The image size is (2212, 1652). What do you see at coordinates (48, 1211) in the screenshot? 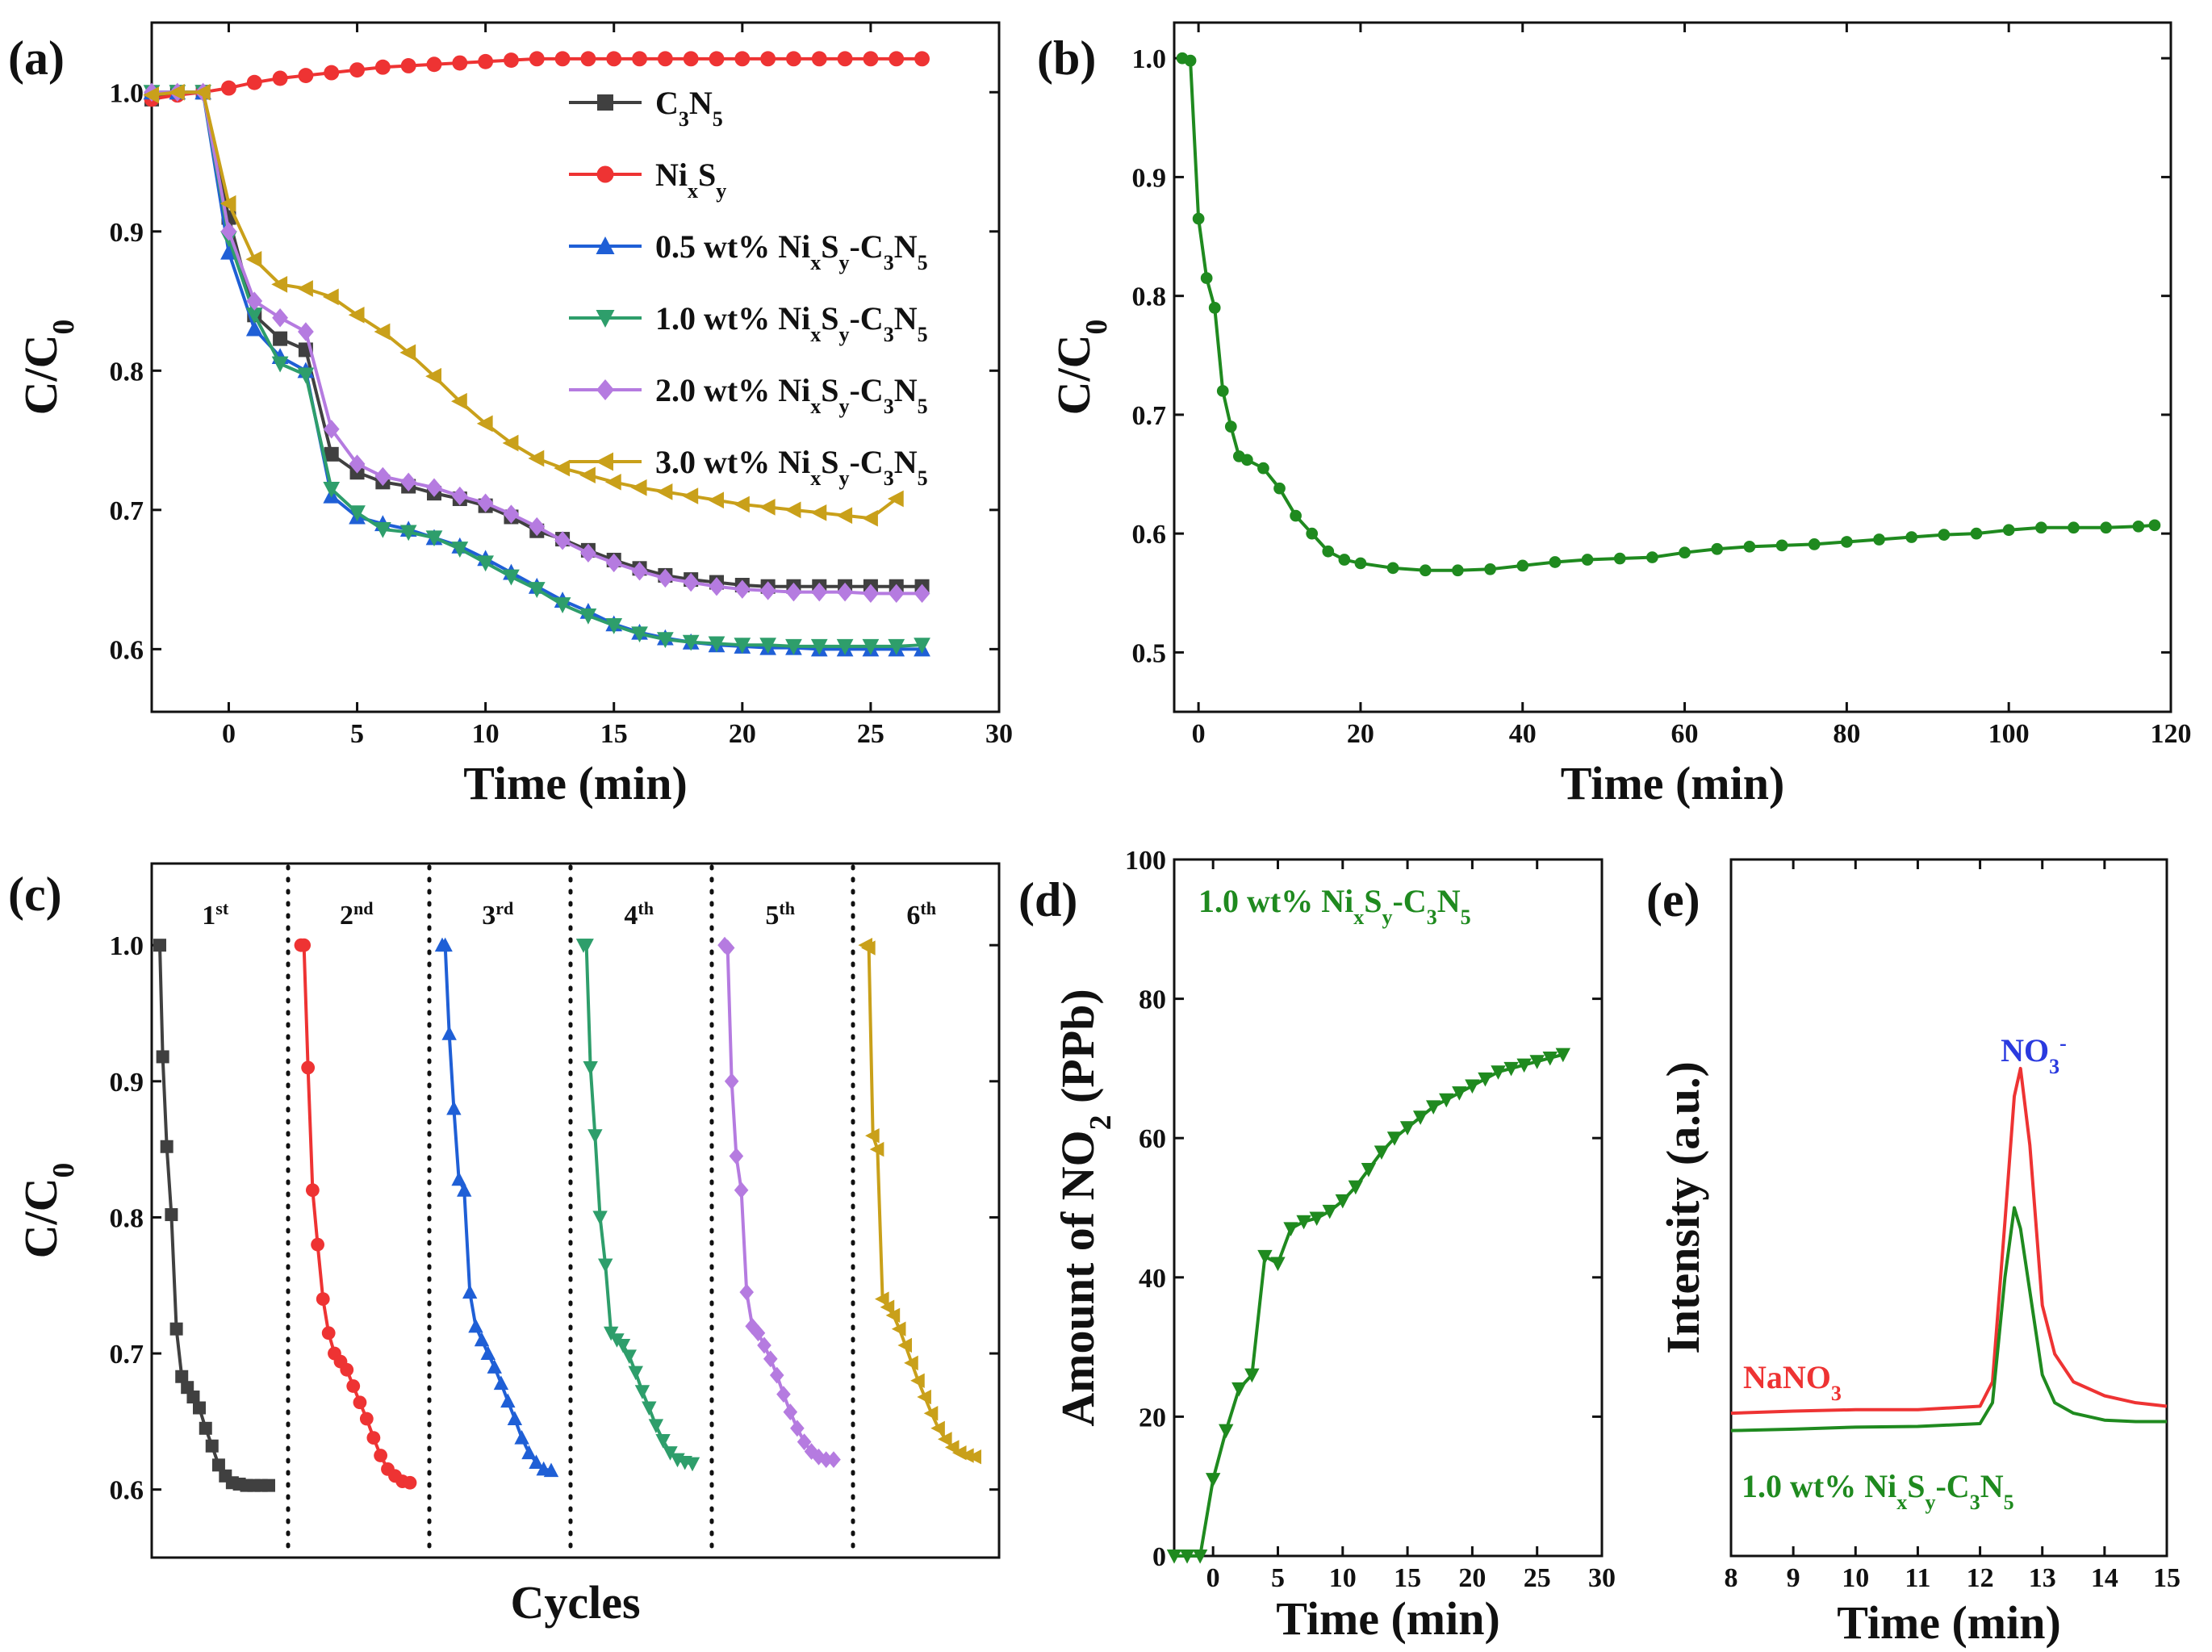
I see `y-axis-label: C/C0` at bounding box center [48, 1211].